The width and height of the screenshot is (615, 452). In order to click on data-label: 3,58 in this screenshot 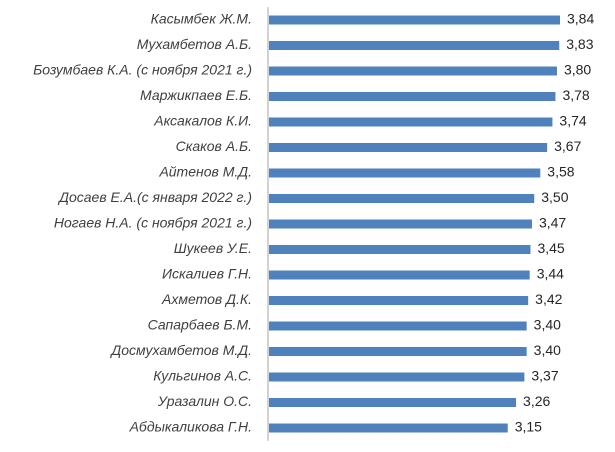, I will do `click(560, 172)`.